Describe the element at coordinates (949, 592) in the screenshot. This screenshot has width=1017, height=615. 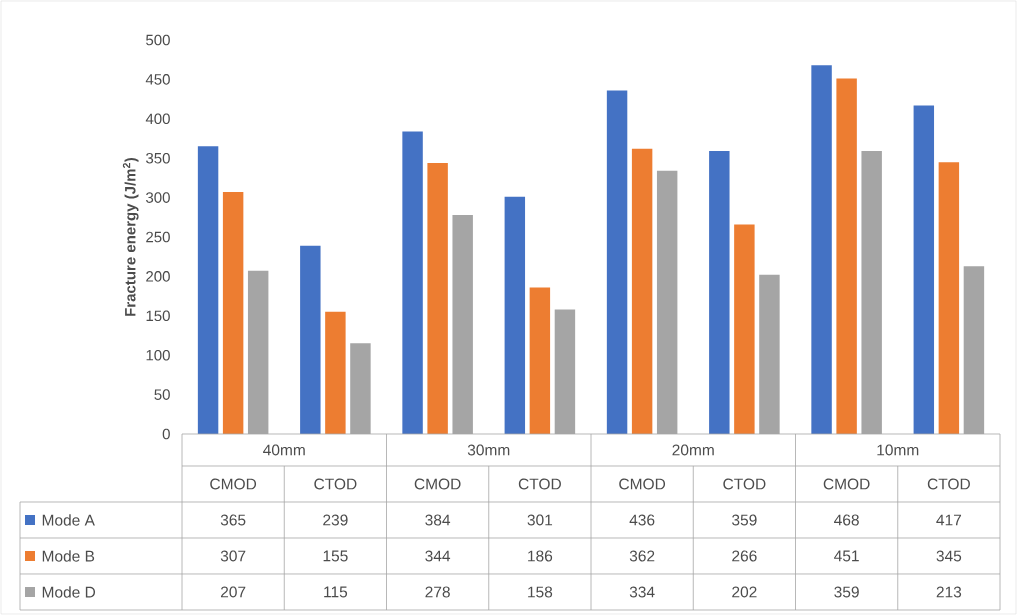
I see `data-label: 213` at that location.